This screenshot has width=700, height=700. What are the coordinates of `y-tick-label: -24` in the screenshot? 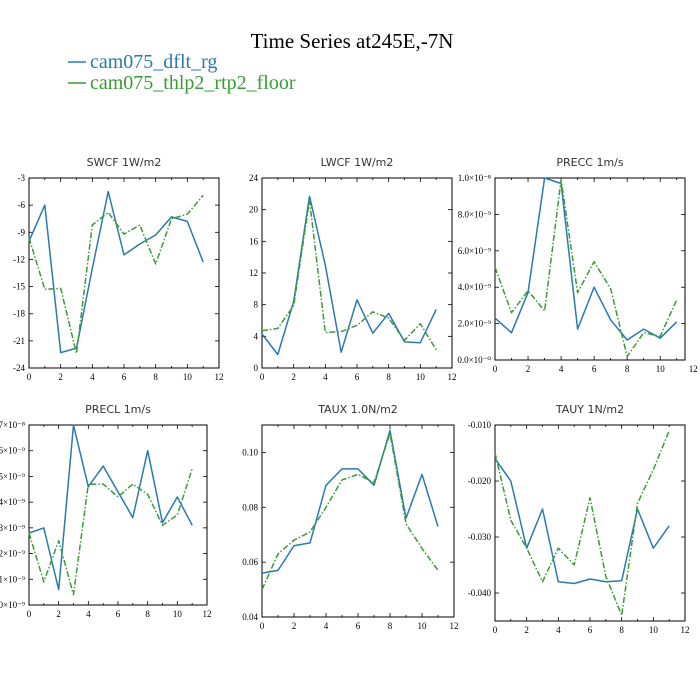 It's located at (19, 368).